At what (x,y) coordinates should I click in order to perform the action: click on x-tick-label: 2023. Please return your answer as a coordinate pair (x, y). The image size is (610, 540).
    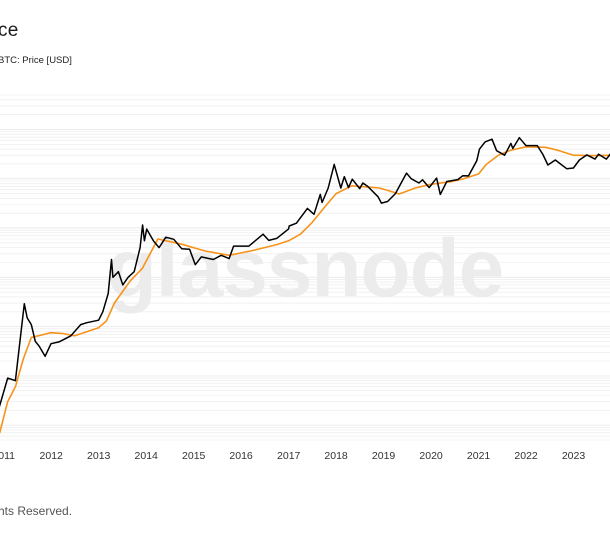
    Looking at the image, I should click on (574, 456).